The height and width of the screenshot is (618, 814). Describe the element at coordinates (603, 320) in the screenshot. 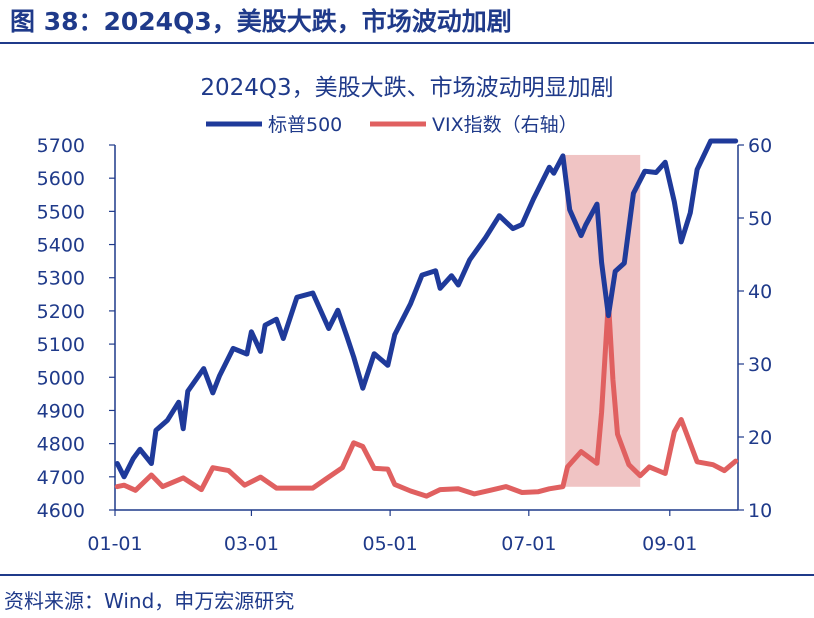

I see `highlight-band` at that location.